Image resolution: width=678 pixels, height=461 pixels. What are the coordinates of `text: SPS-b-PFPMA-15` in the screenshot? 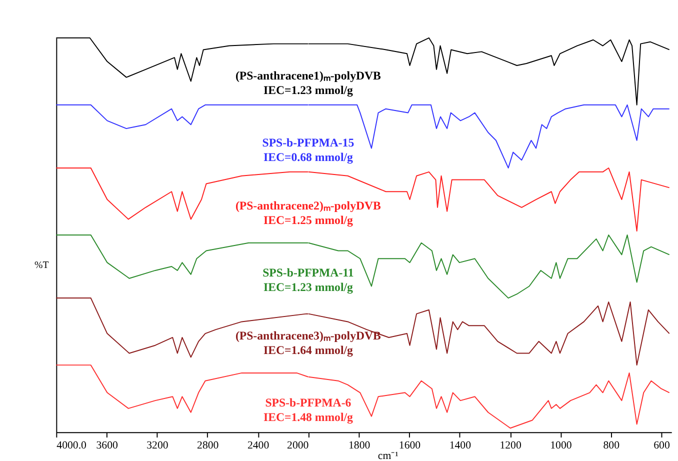 It's located at (308, 142).